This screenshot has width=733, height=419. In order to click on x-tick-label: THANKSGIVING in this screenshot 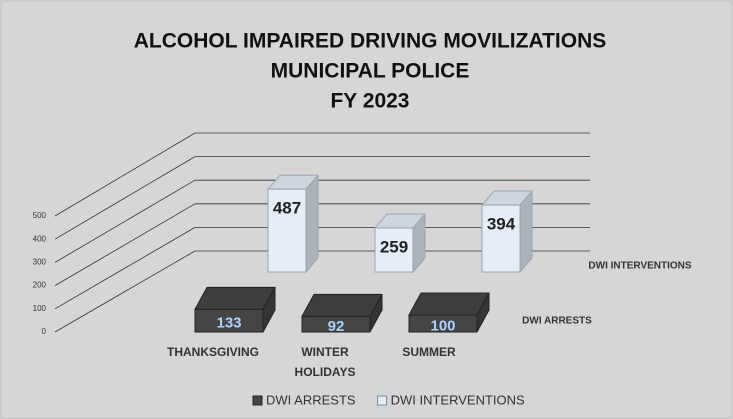, I will do `click(212, 352)`.